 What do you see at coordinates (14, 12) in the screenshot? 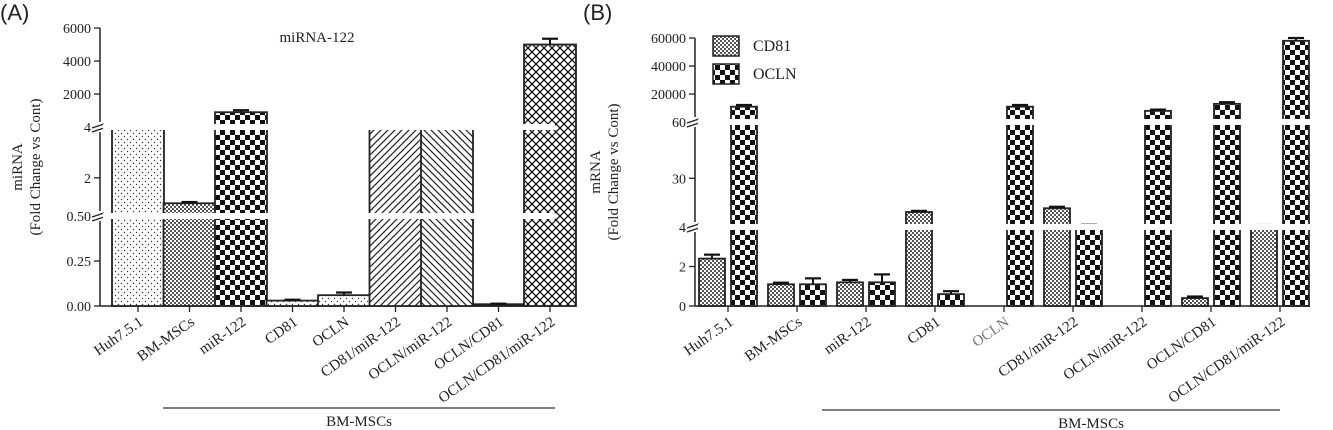
I see `panel-a-label: (A)` at bounding box center [14, 12].